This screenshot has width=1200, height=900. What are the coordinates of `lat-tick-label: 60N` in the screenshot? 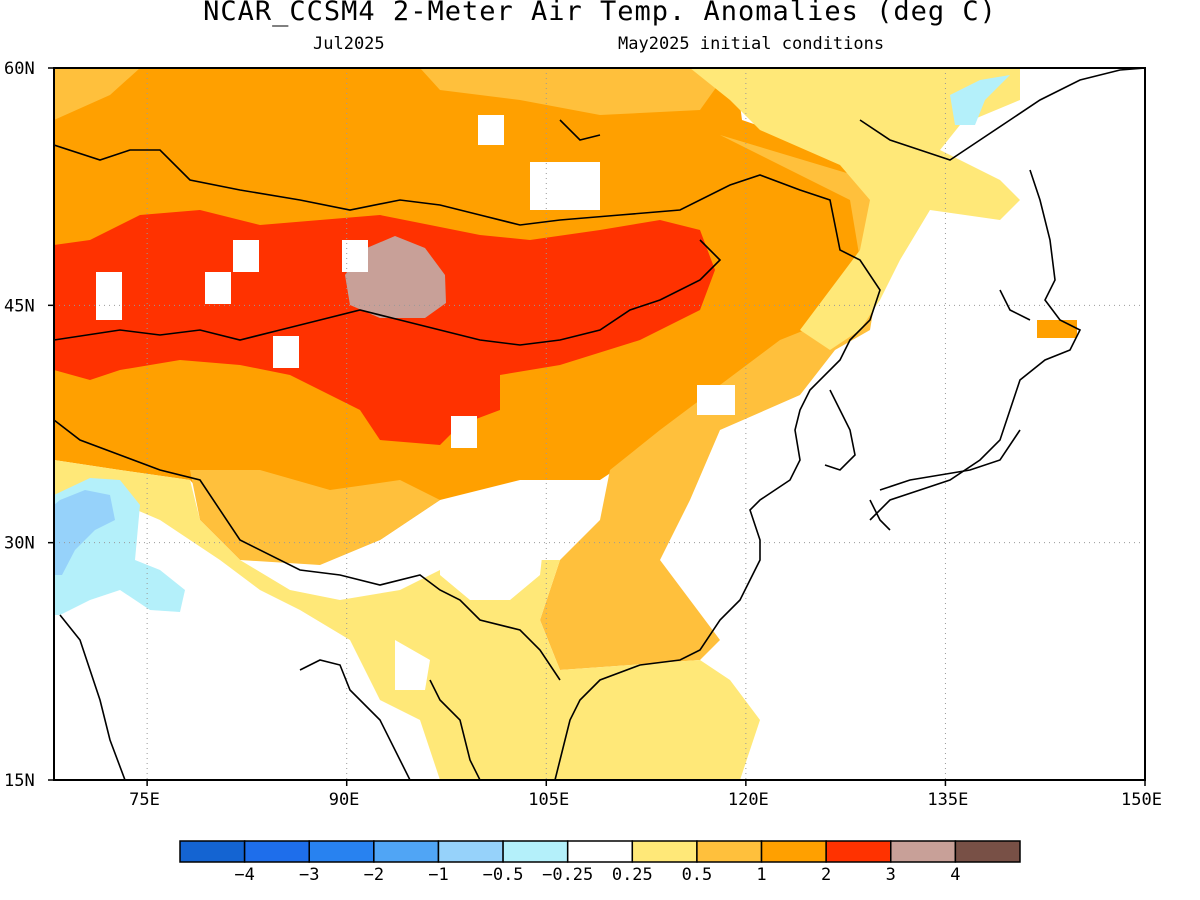 It's located at (19, 69).